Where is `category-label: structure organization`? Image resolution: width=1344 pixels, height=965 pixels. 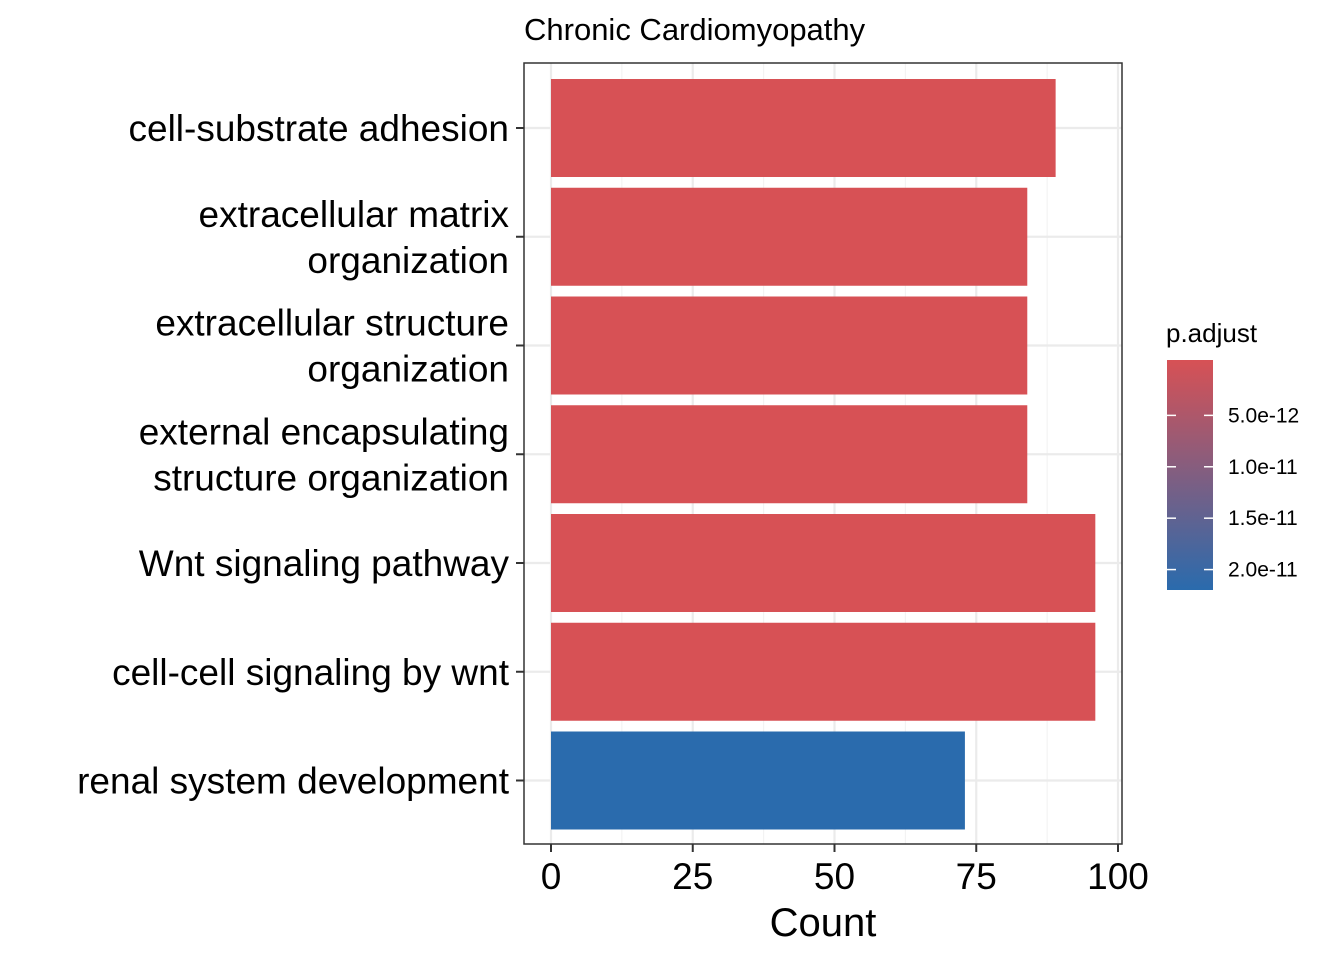 category-label: structure organization is located at coordinates (331, 477).